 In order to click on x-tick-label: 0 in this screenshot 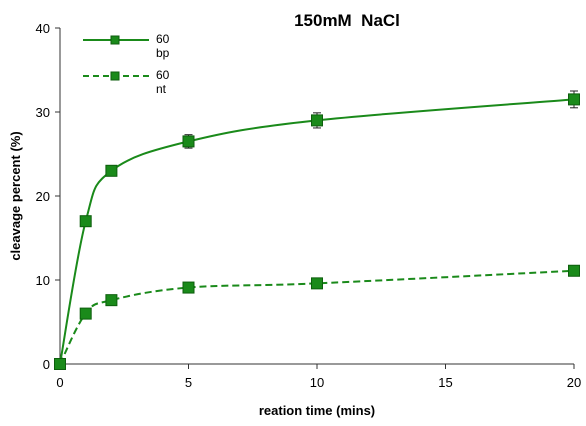, I will do `click(59, 382)`.